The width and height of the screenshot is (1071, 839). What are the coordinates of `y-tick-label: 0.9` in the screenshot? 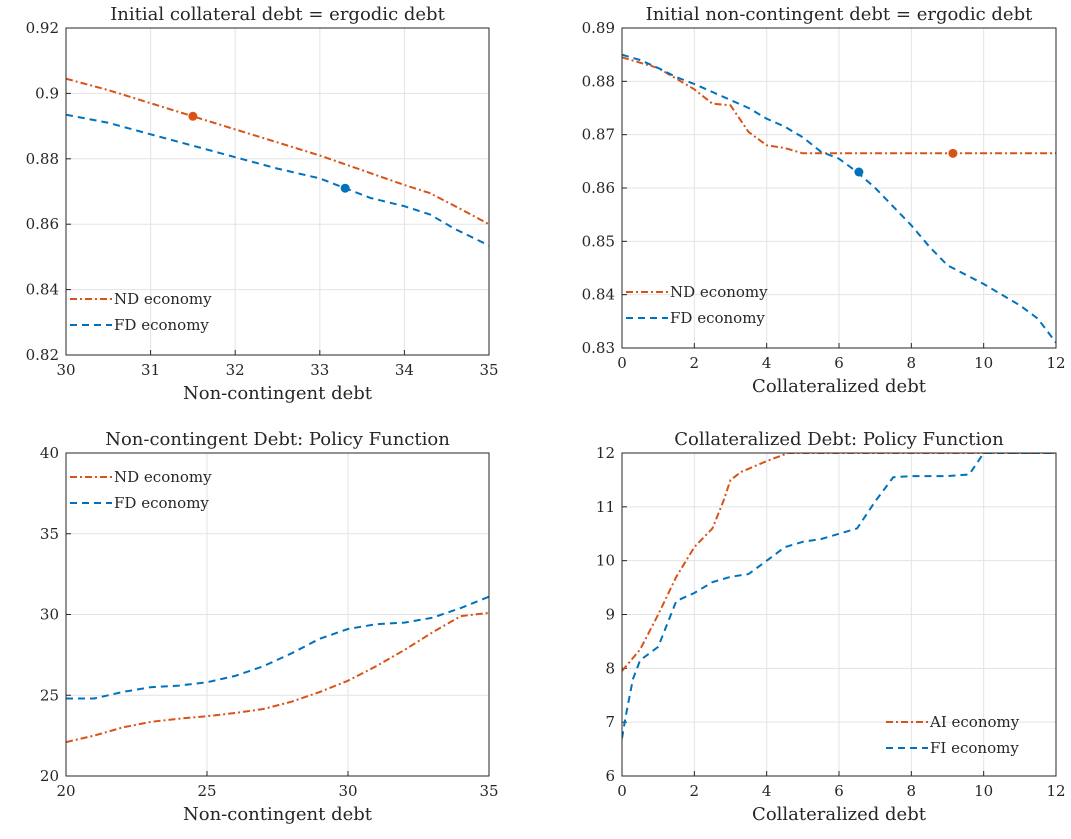 It's located at (47, 93).